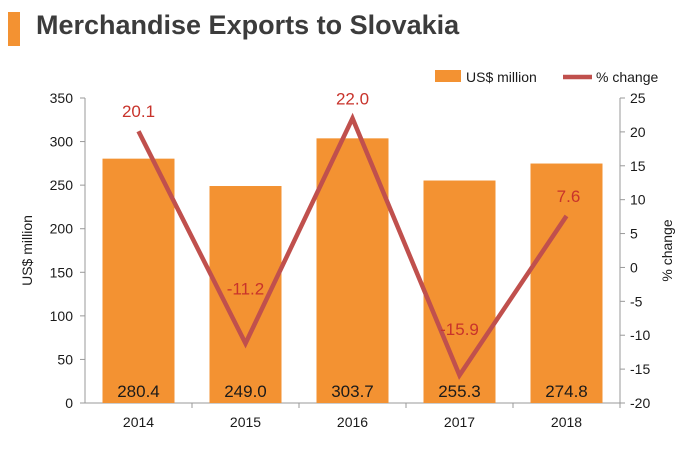 The height and width of the screenshot is (450, 695). What do you see at coordinates (459, 329) in the screenshot?
I see `line-value-label: -15.9` at bounding box center [459, 329].